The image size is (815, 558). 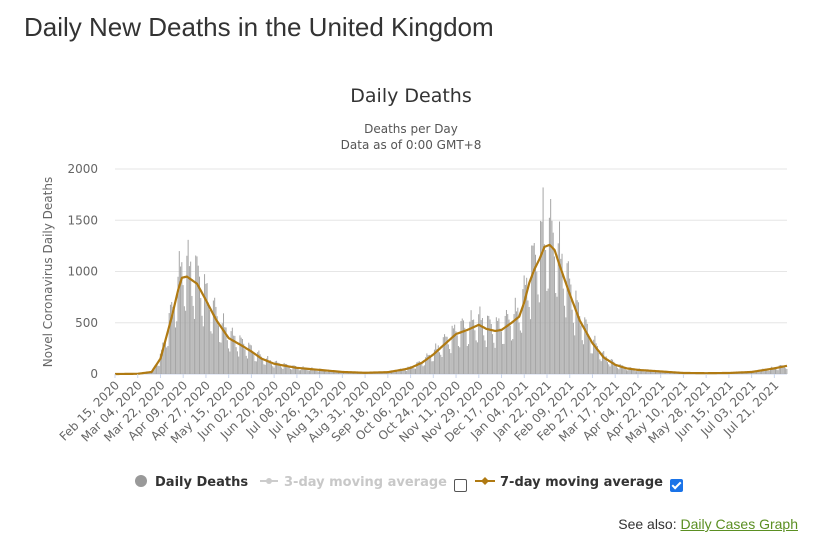 I want to click on legend-item-7day-average: 7-day moving average, so click(x=569, y=482).